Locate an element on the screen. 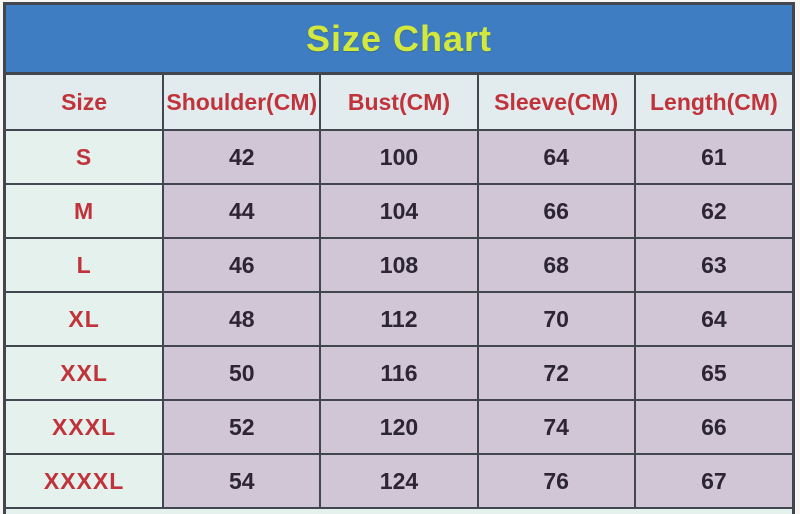 The width and height of the screenshot is (800, 514). table-row-xxxxl: XXXXL 54 124 76 67 is located at coordinates (399, 481).